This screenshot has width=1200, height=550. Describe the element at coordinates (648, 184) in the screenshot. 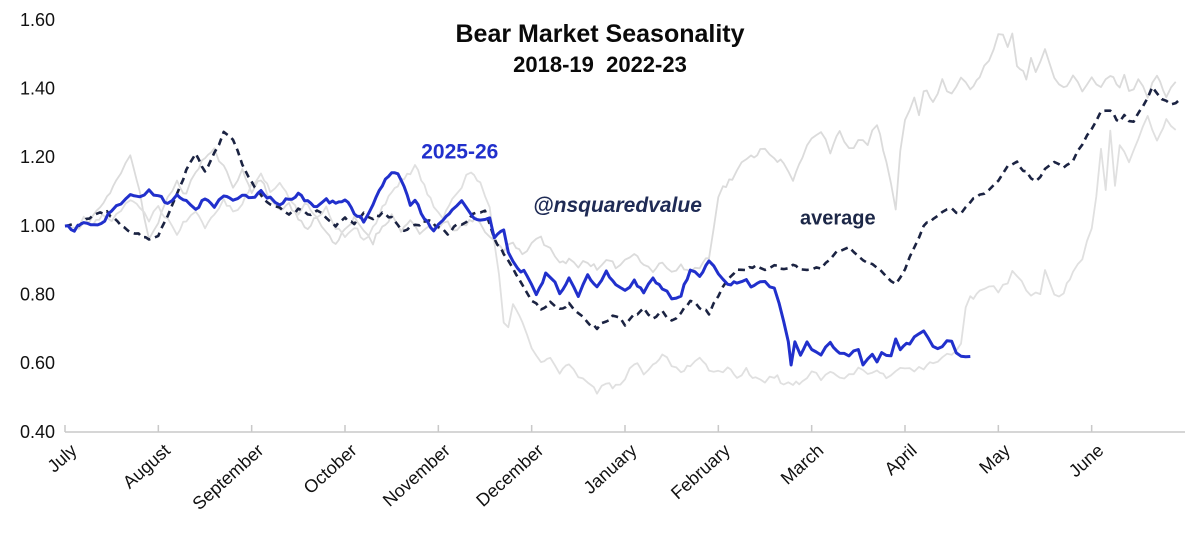

I see `annotation-layer: 2025-26 @nsquaredvalue average` at that location.